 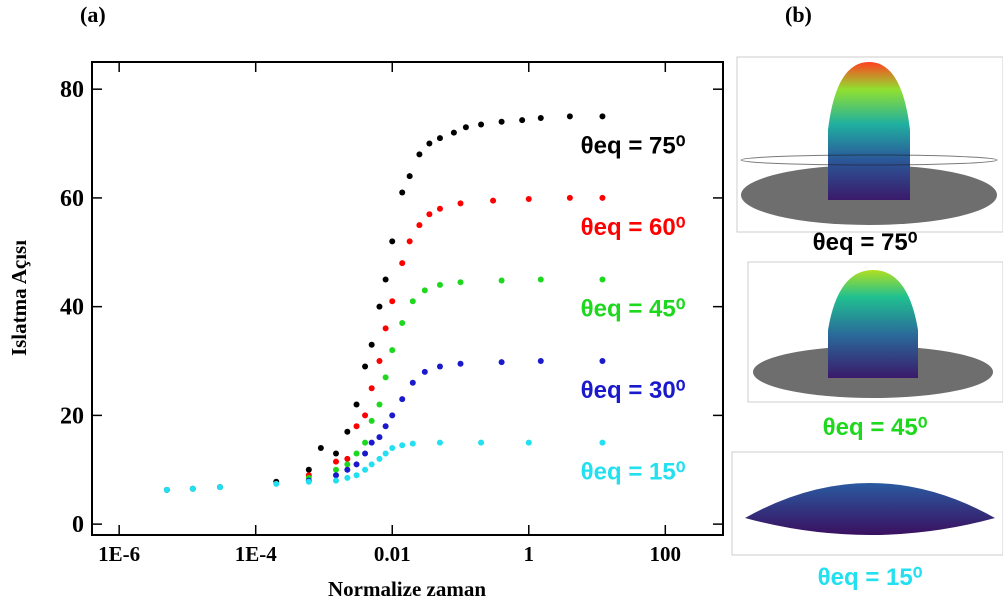 What do you see at coordinates (870, 577) in the screenshot?
I see `droplet-caption: θeq = 15⁰` at bounding box center [870, 577].